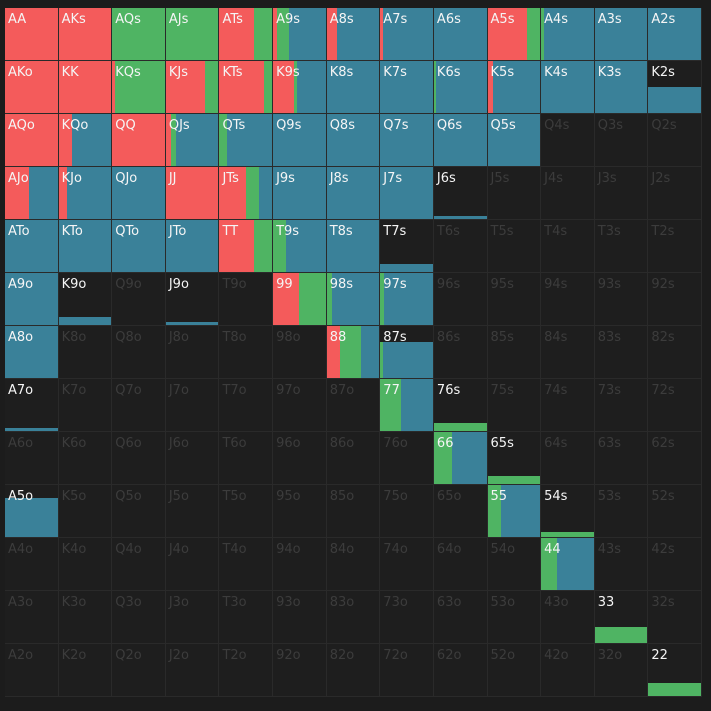 The height and width of the screenshot is (711, 711). What do you see at coordinates (300, 405) in the screenshot?
I see `hand-cell-97o: 97o` at bounding box center [300, 405].